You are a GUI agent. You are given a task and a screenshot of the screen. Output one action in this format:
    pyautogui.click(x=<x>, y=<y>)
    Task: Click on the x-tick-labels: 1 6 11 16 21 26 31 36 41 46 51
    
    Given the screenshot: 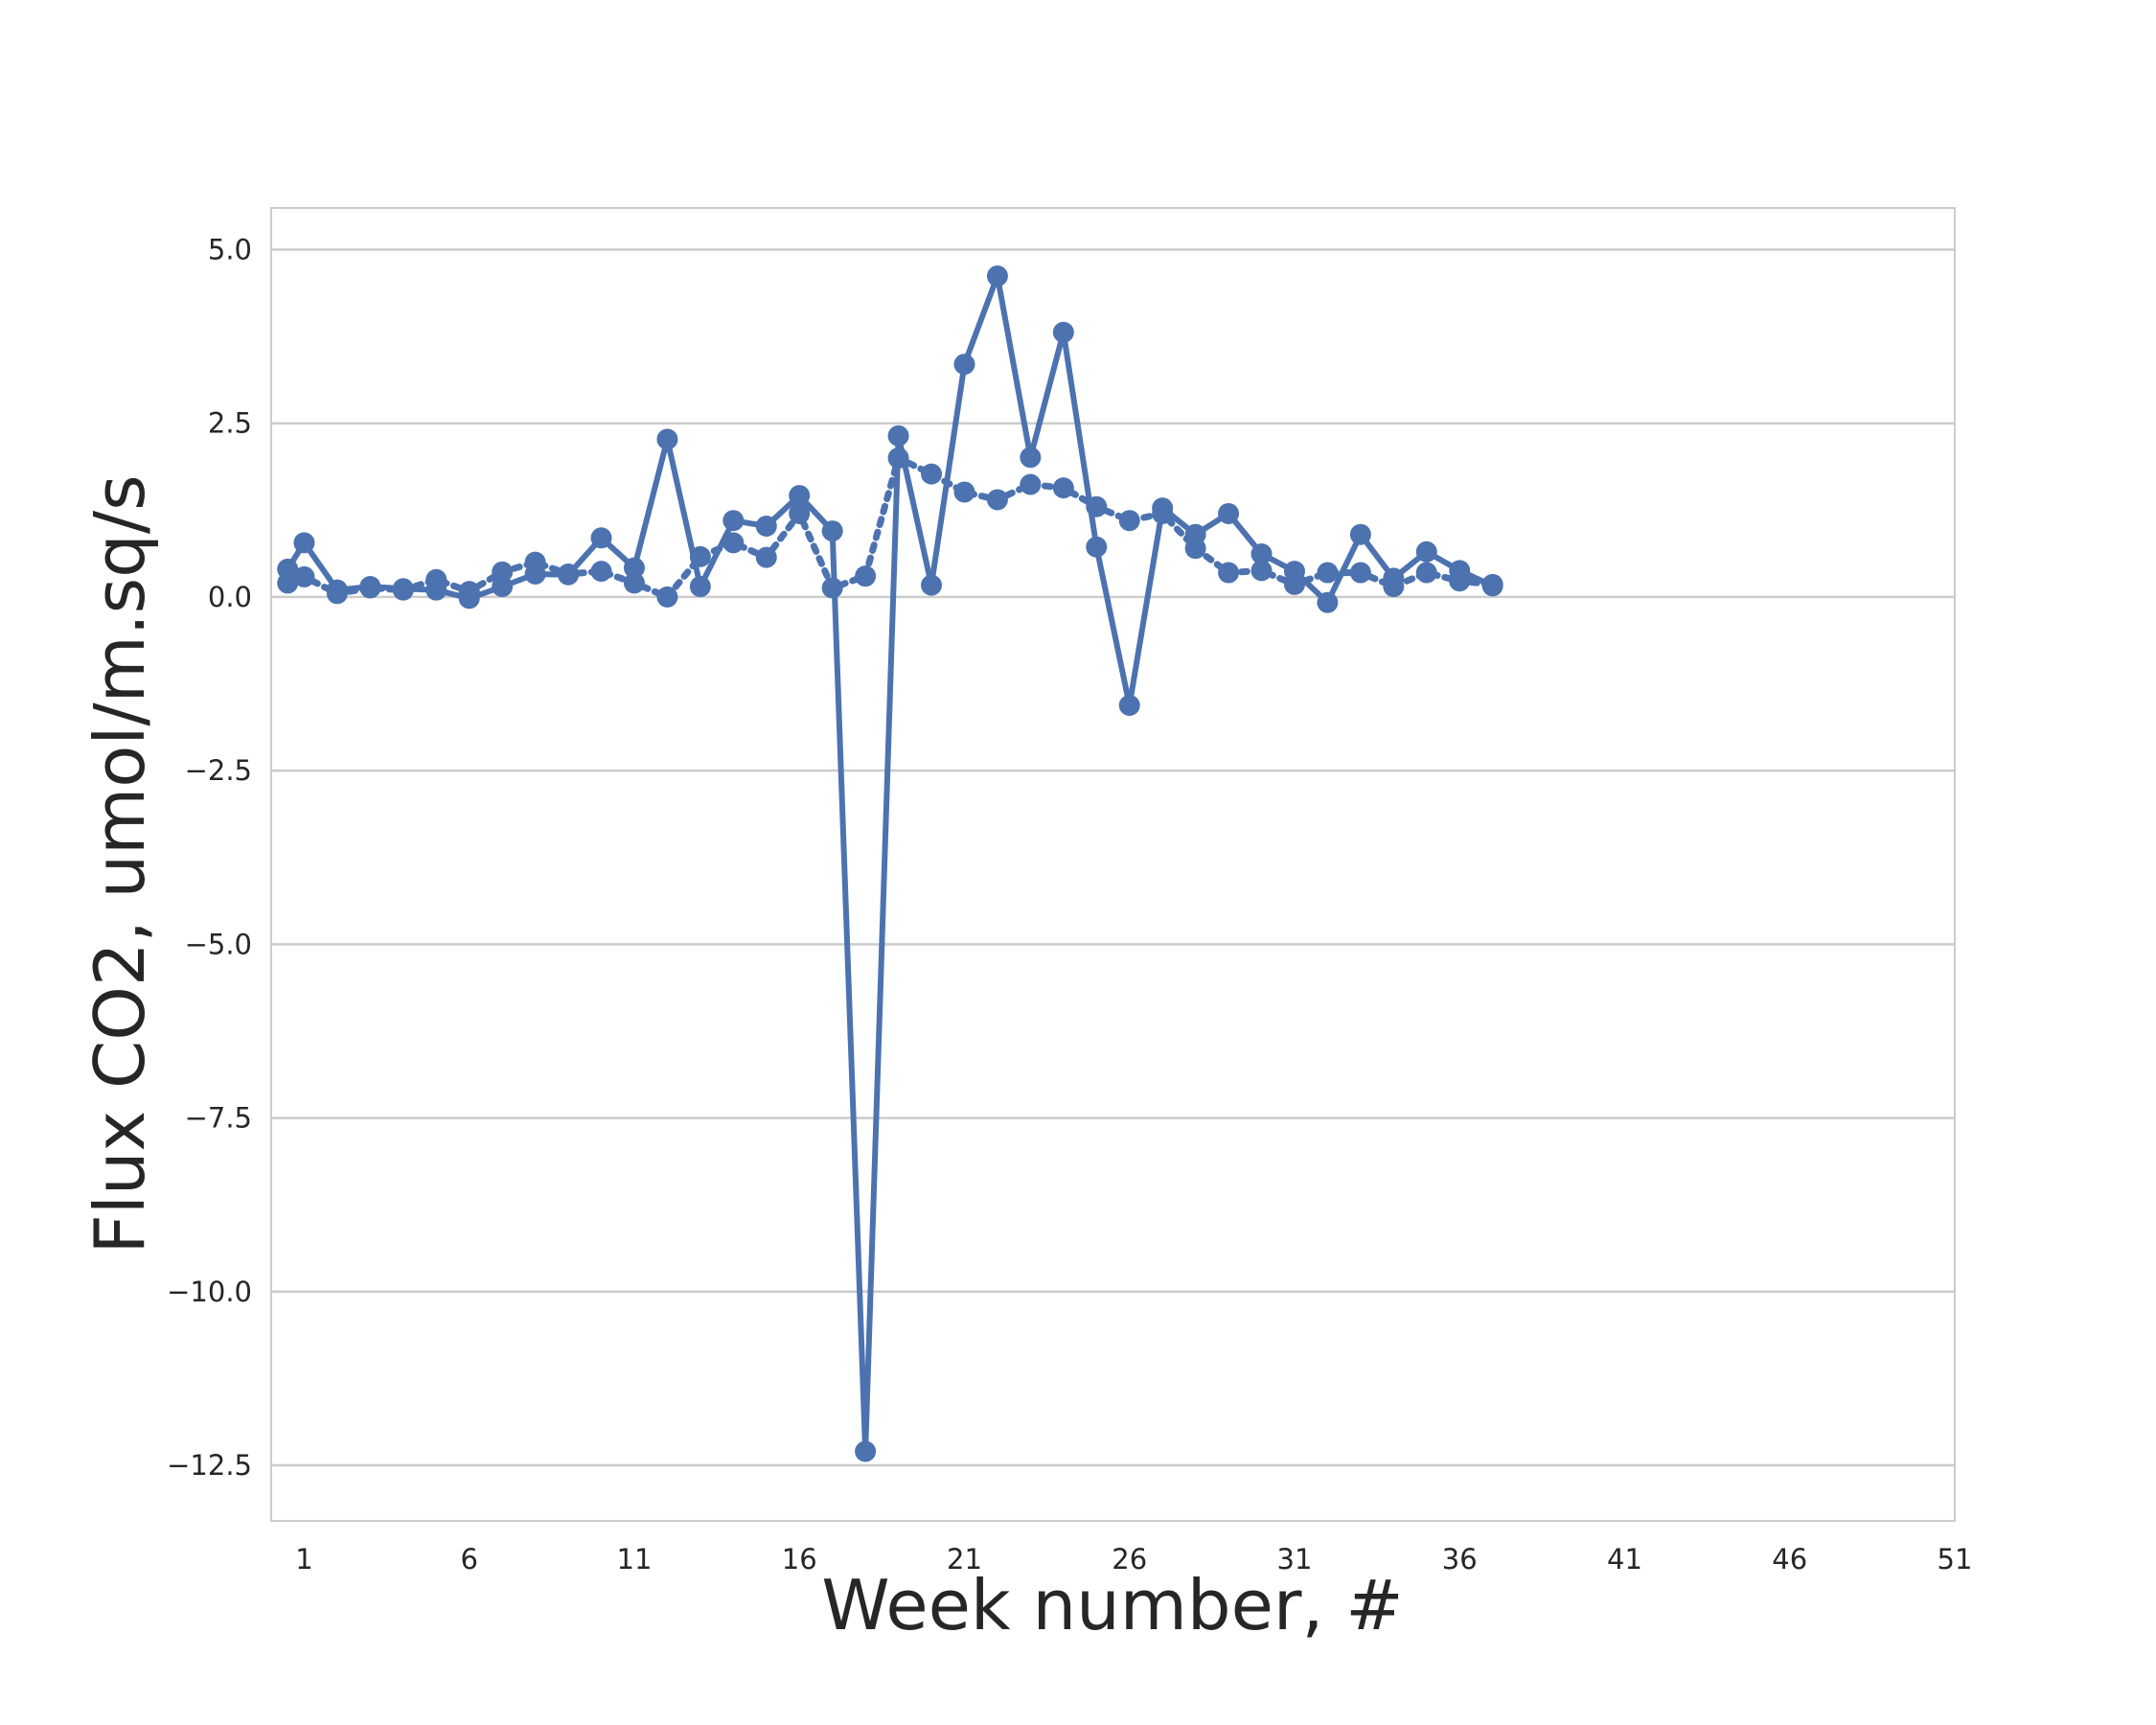 What is the action you would take?
    pyautogui.click(x=1133, y=1559)
    